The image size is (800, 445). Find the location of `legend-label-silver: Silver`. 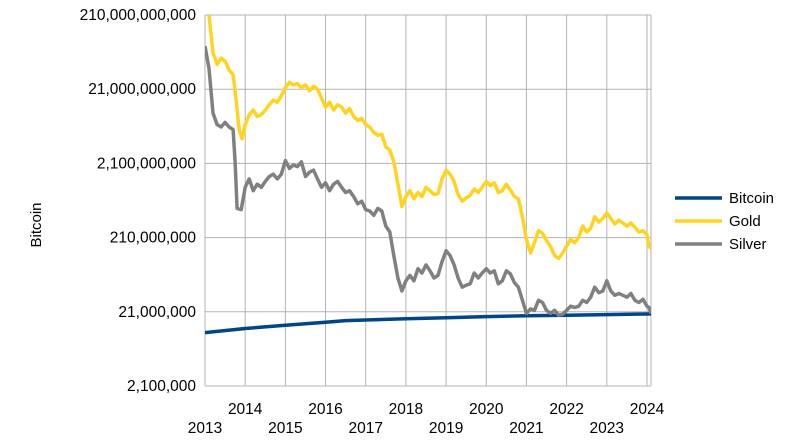

legend-label-silver: Silver is located at coordinates (748, 244).